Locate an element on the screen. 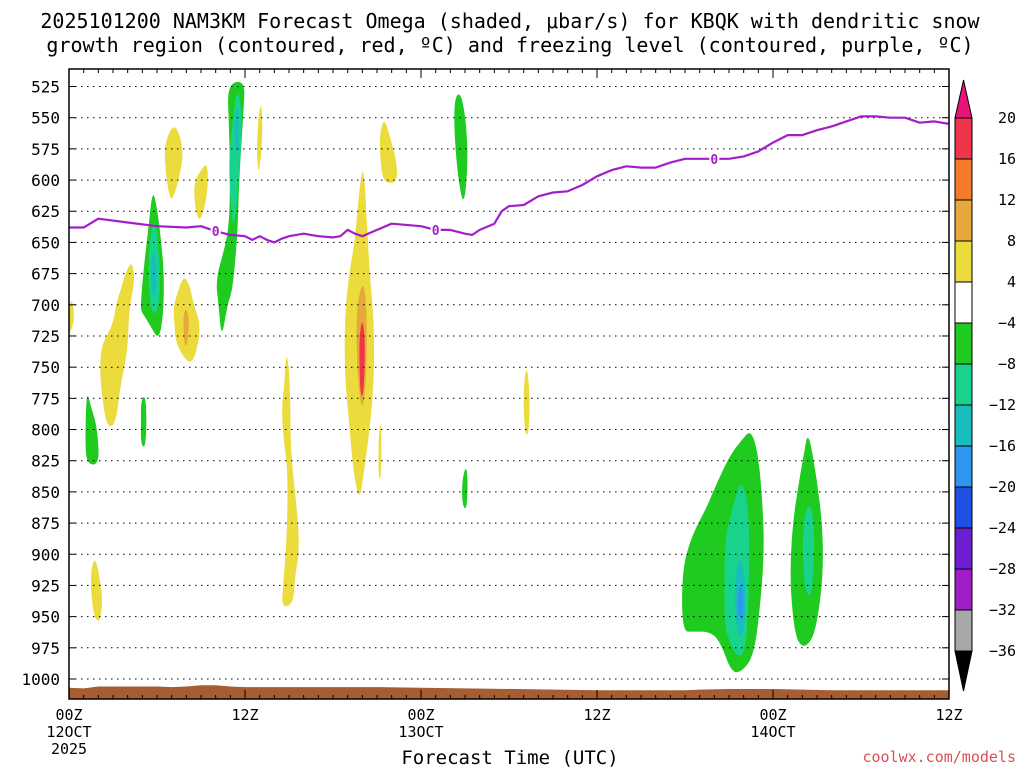 The height and width of the screenshot is (768, 1024). y-tick-label: 625 is located at coordinates (45, 211).